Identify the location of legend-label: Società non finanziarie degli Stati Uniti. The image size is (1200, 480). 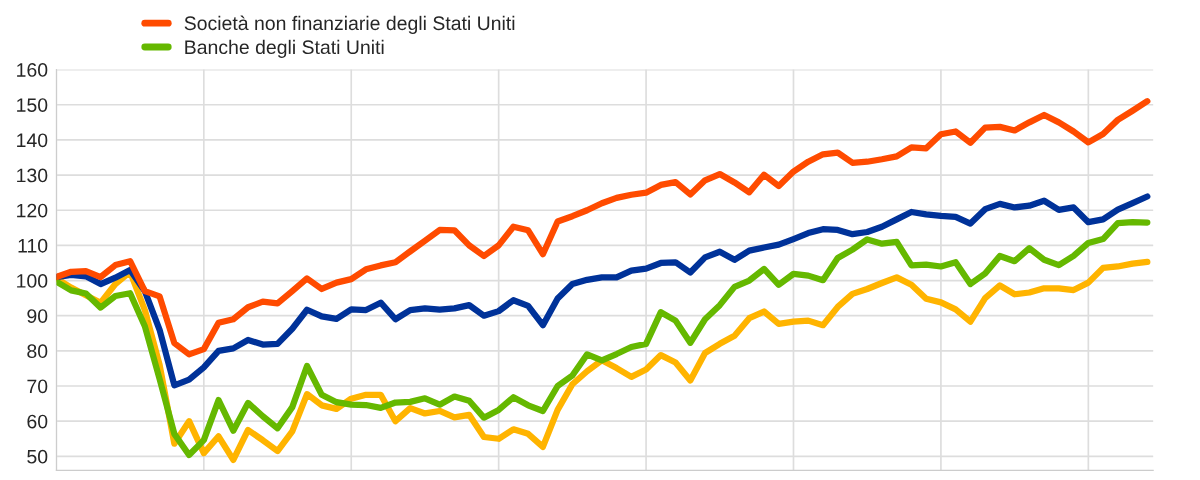
(349, 24).